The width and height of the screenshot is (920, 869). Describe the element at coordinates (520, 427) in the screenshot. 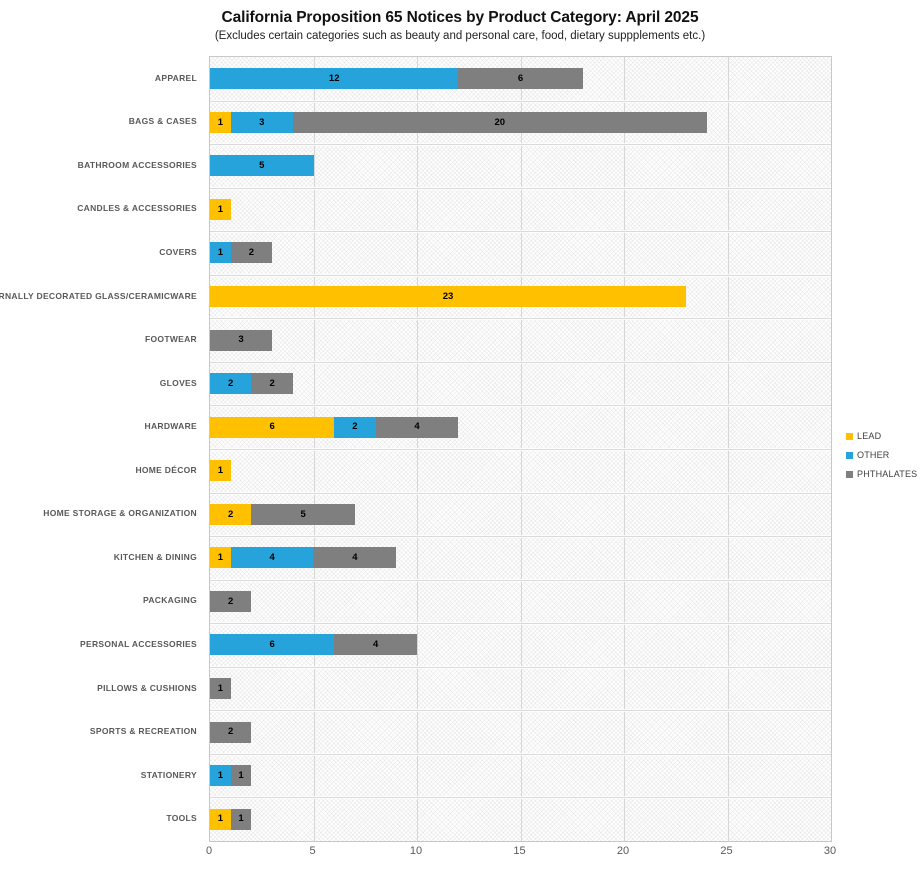

I see `bar-row: 6 2 4` at that location.